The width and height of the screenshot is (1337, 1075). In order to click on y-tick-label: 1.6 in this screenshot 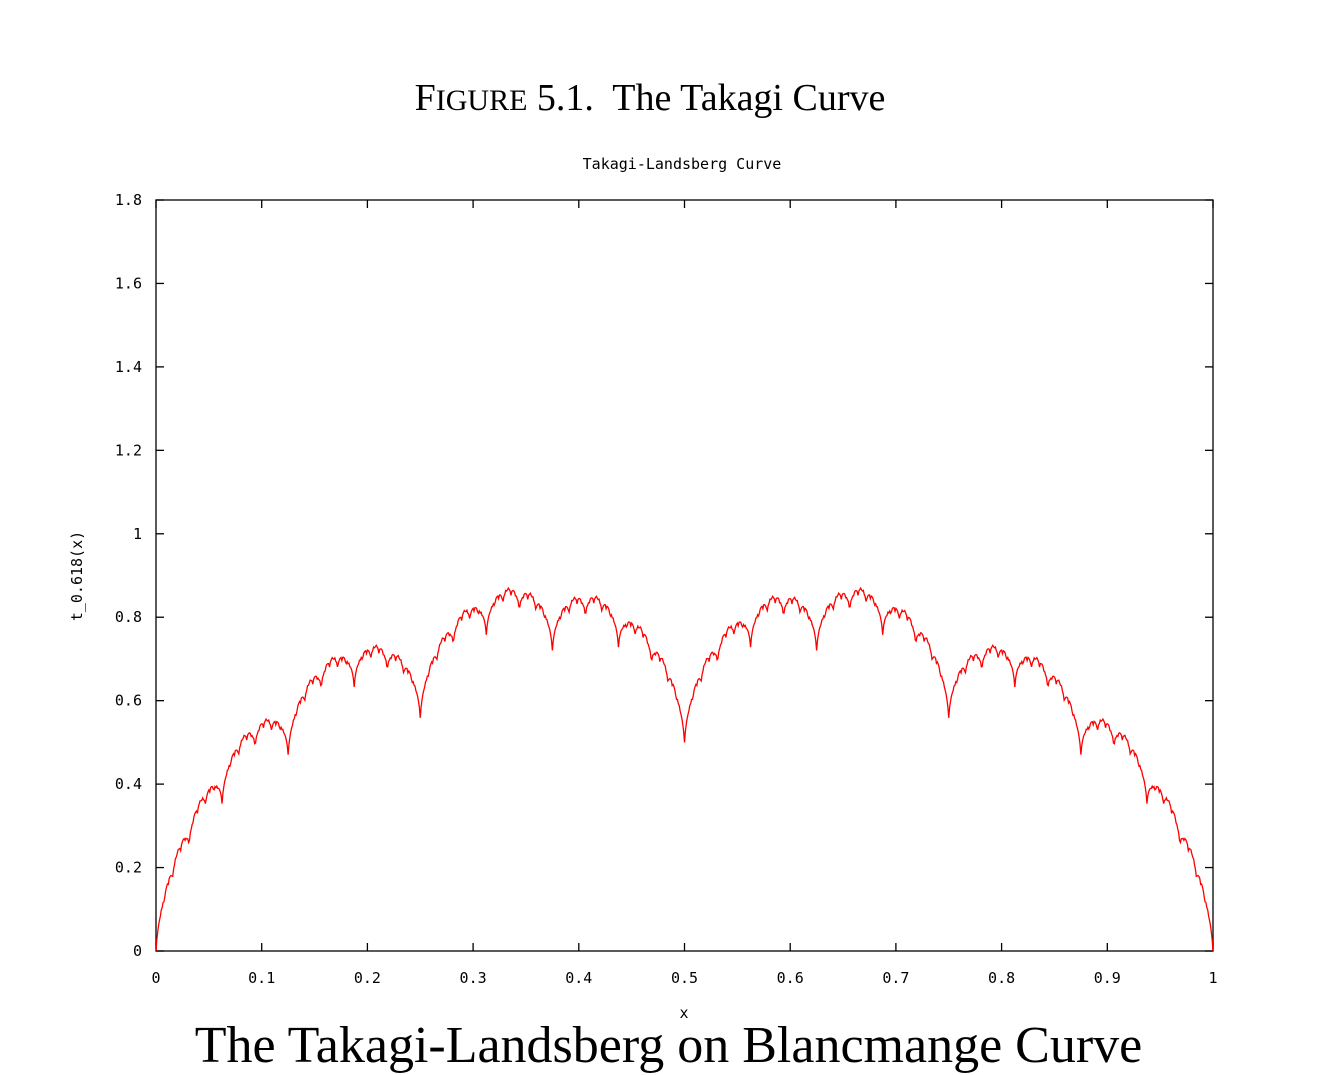, I will do `click(128, 283)`.